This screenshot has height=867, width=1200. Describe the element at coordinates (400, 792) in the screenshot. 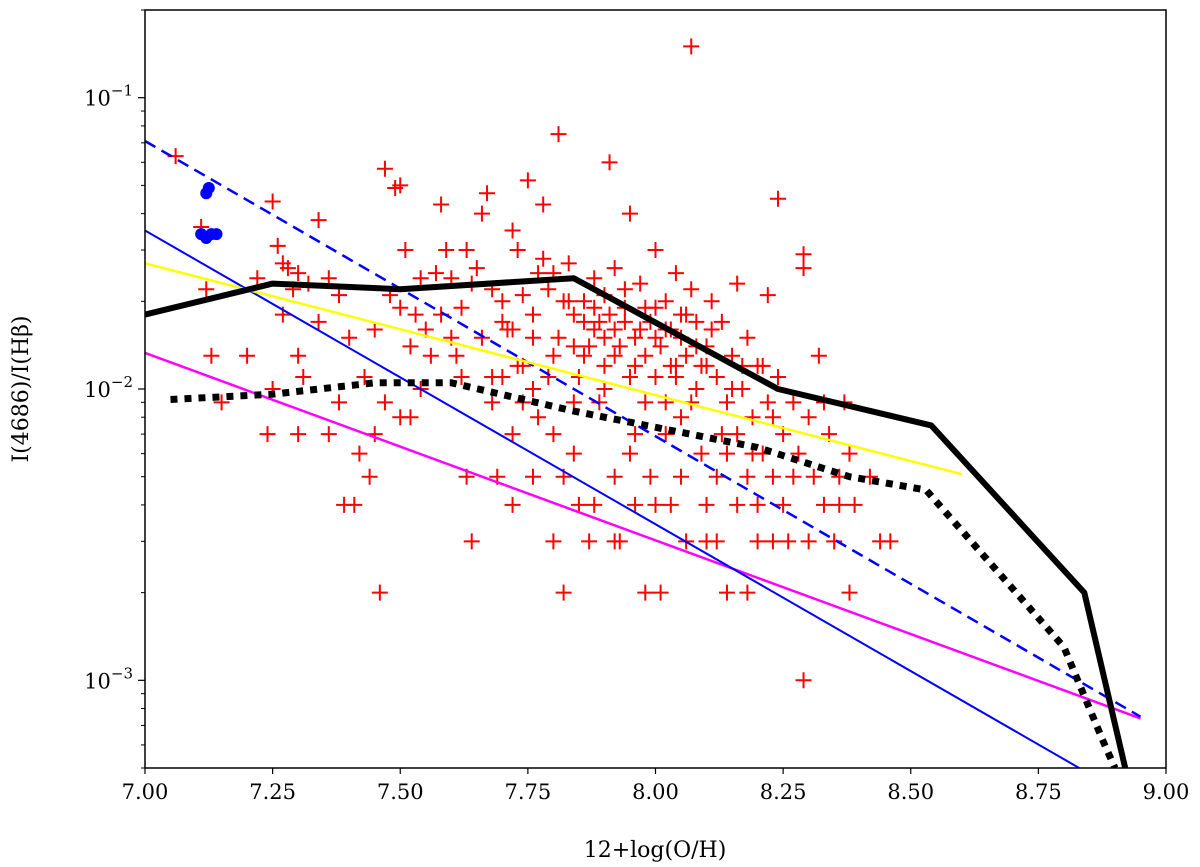

I see `x-tick-label: 7.50` at that location.